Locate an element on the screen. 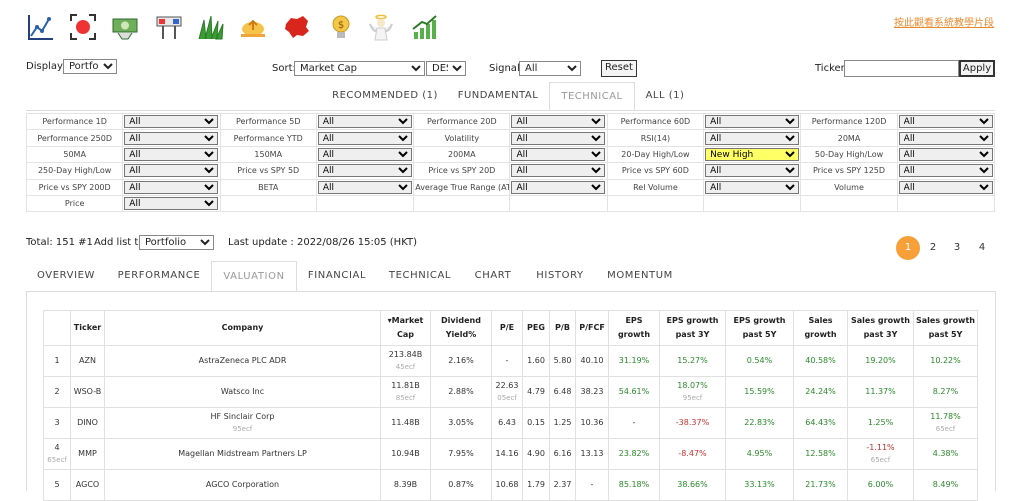 This screenshot has width=1024, height=501. tab-all: ALL (1) is located at coordinates (665, 95).